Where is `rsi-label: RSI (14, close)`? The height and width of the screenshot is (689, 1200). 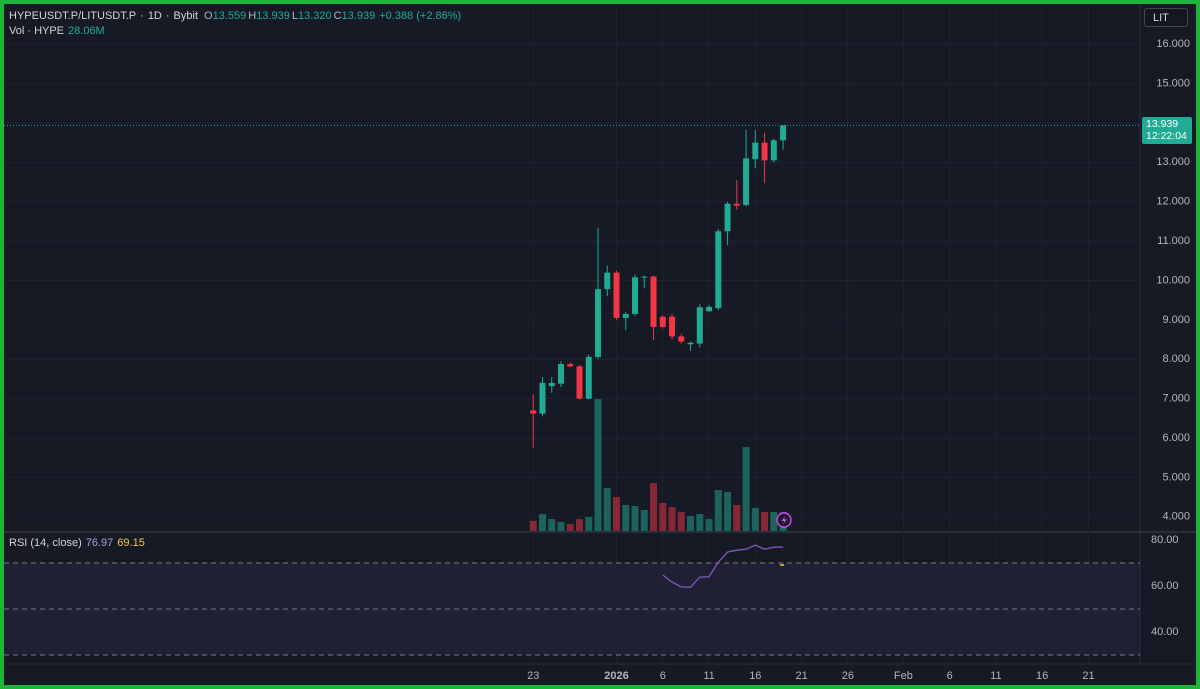 rsi-label: RSI (14, close) is located at coordinates (45, 543).